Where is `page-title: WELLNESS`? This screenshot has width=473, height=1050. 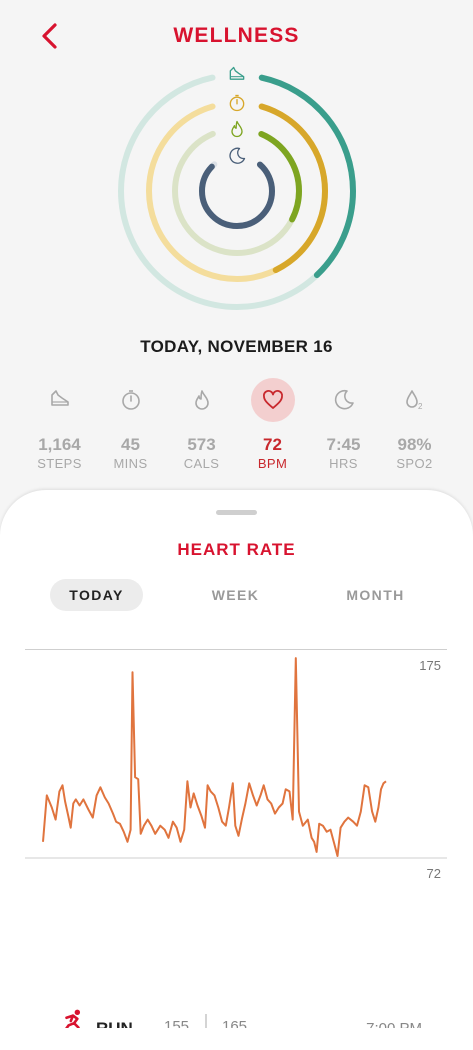 page-title: WELLNESS is located at coordinates (236, 35).